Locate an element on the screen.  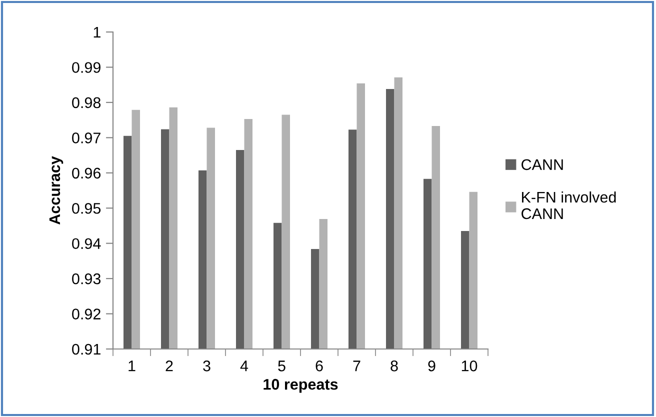
y-tick-label: 0.91 is located at coordinates (86, 349).